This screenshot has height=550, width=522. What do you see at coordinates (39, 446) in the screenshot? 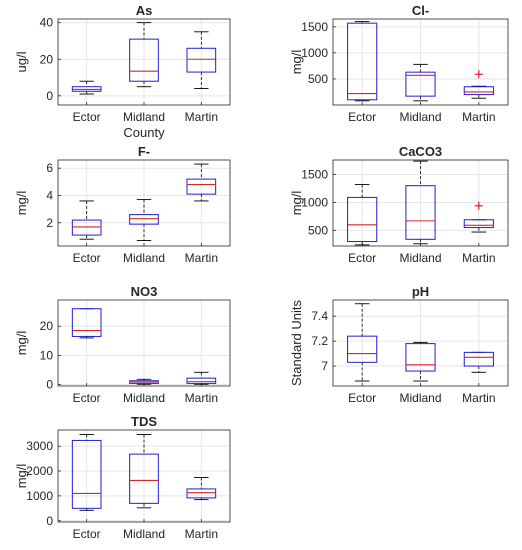
I see `y-tick-label: 3000` at bounding box center [39, 446].